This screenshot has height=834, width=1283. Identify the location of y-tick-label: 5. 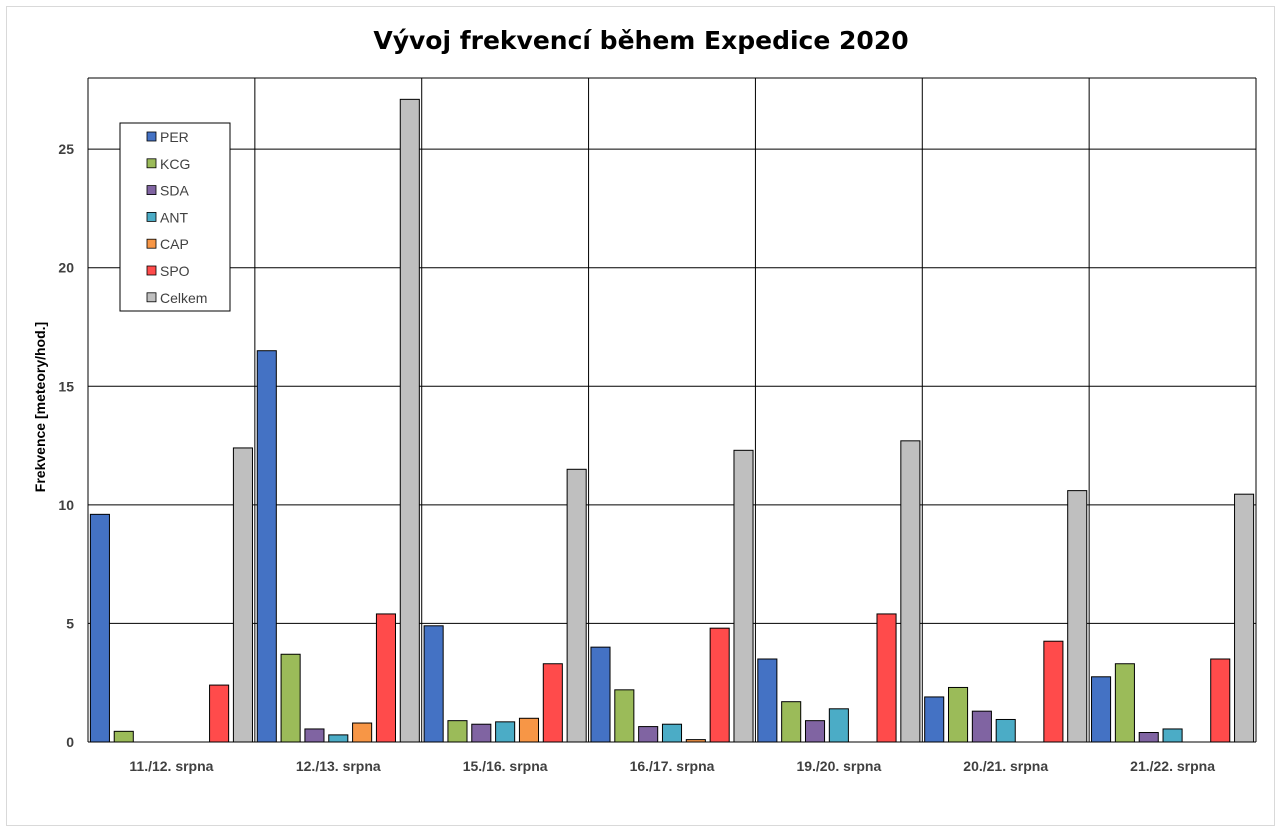
(70, 623).